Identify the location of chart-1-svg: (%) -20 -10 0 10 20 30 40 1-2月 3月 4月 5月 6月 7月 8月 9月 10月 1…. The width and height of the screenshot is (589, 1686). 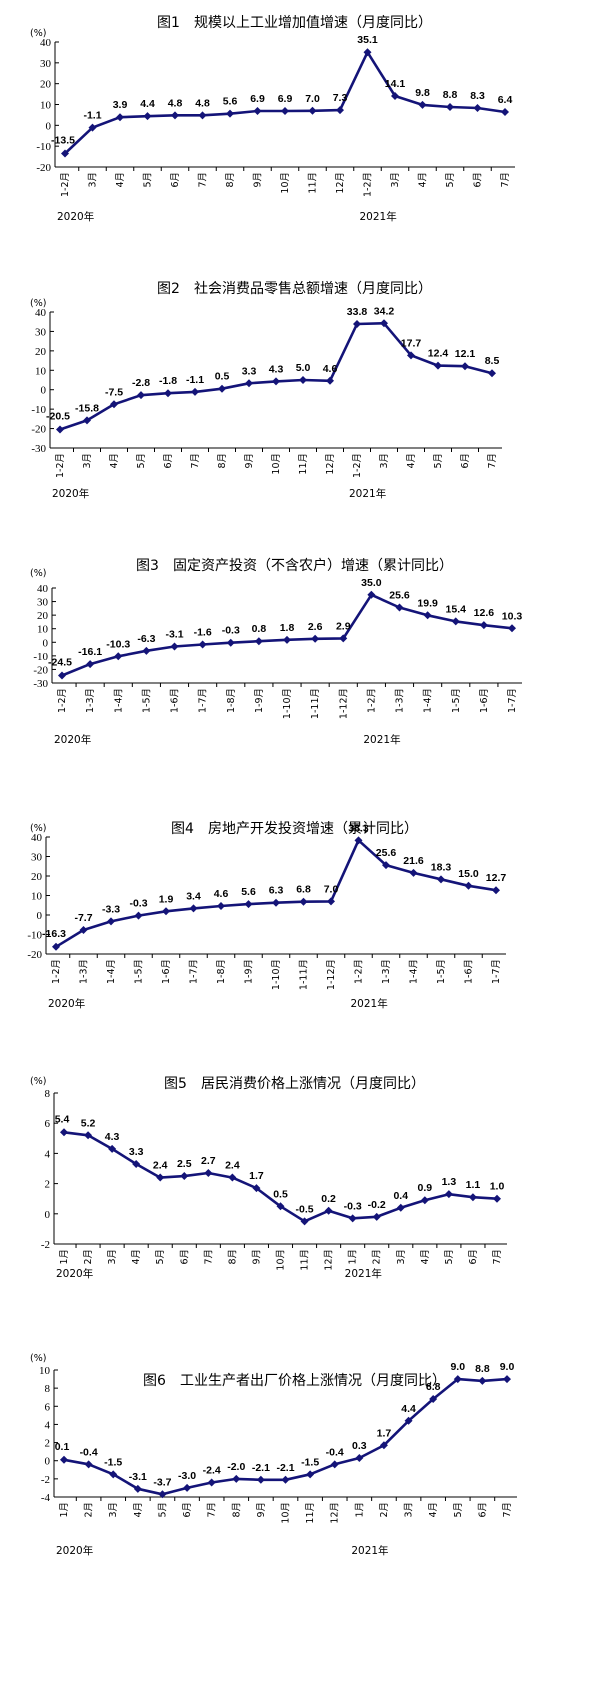
(272, 125).